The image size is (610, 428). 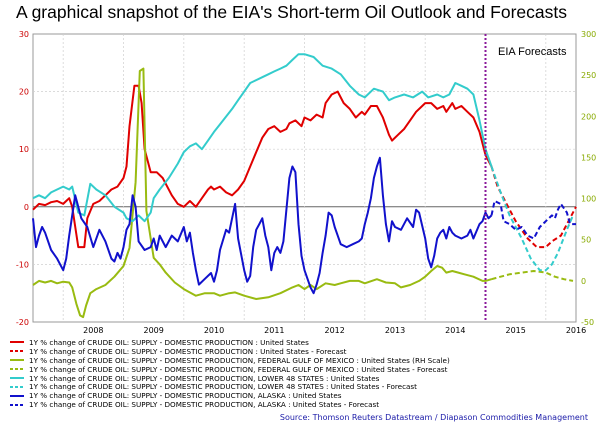 What do you see at coordinates (583, 281) in the screenshot?
I see `right-axis-tick-label: 0` at bounding box center [583, 281].